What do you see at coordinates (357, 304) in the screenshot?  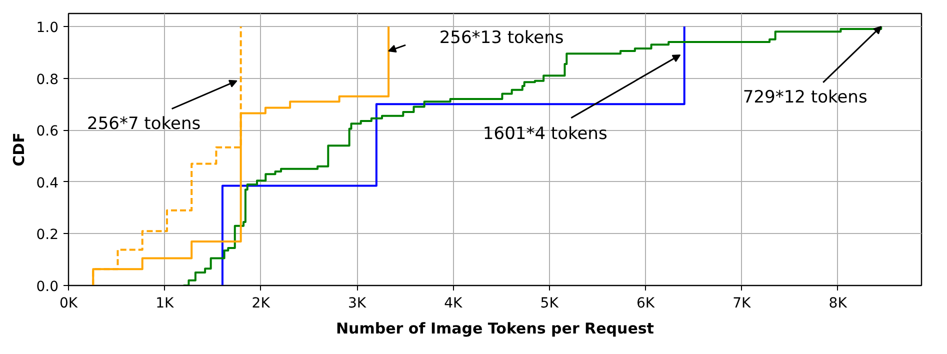 I see `x-tick-label: 3K` at bounding box center [357, 304].